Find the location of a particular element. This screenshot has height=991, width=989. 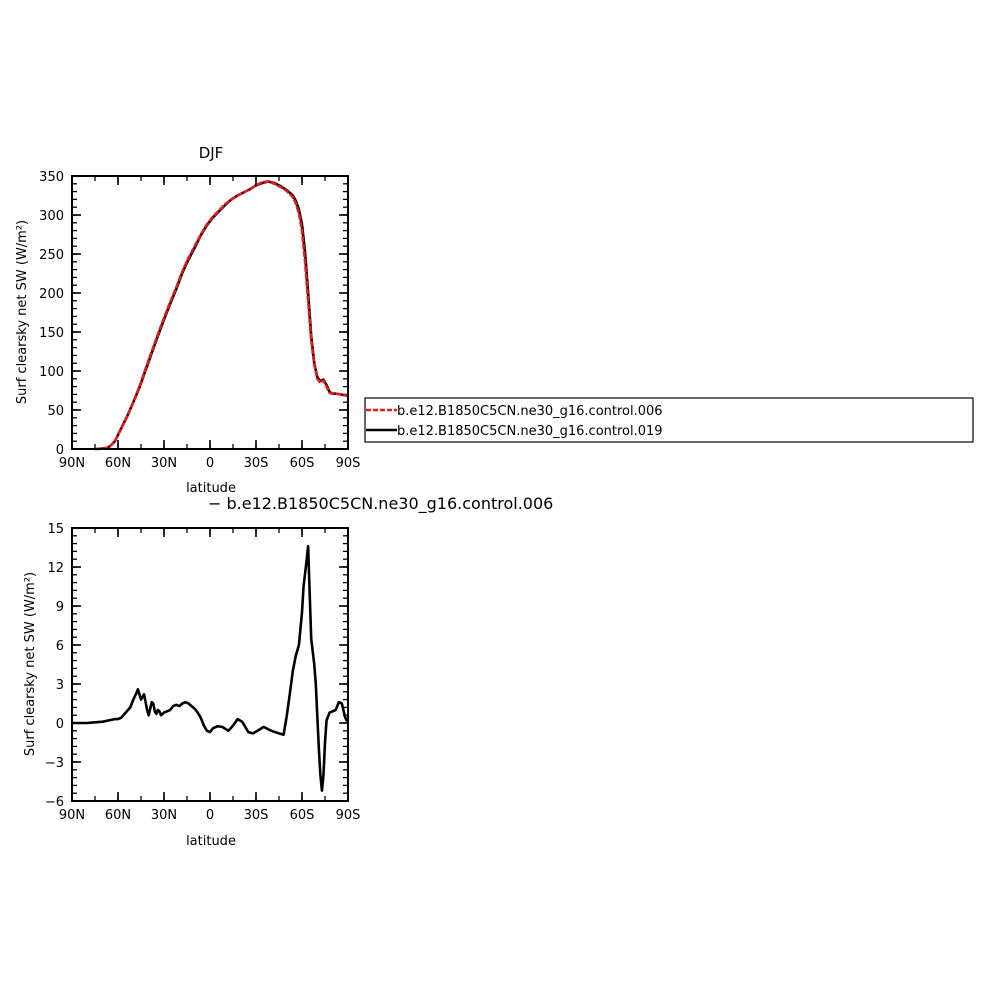

axis-ticks-top: 90N 60N 30N 0 30S 60S 90S 0 50 100 150 200 250 300 350 is located at coordinates (199, 320).